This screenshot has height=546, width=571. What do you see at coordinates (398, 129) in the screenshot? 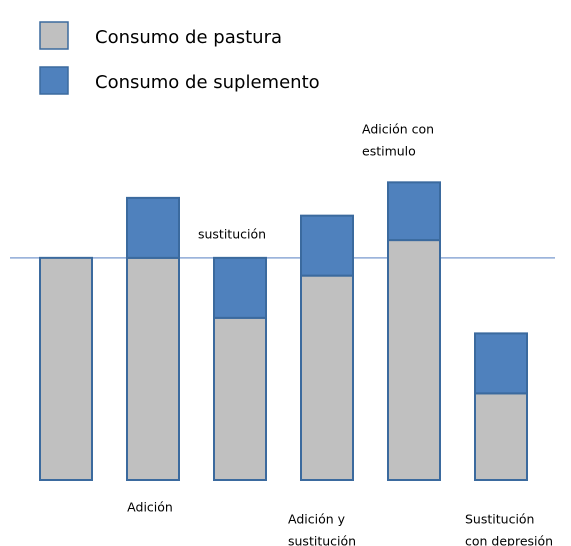
I see `category-label: Adición con` at bounding box center [398, 129].